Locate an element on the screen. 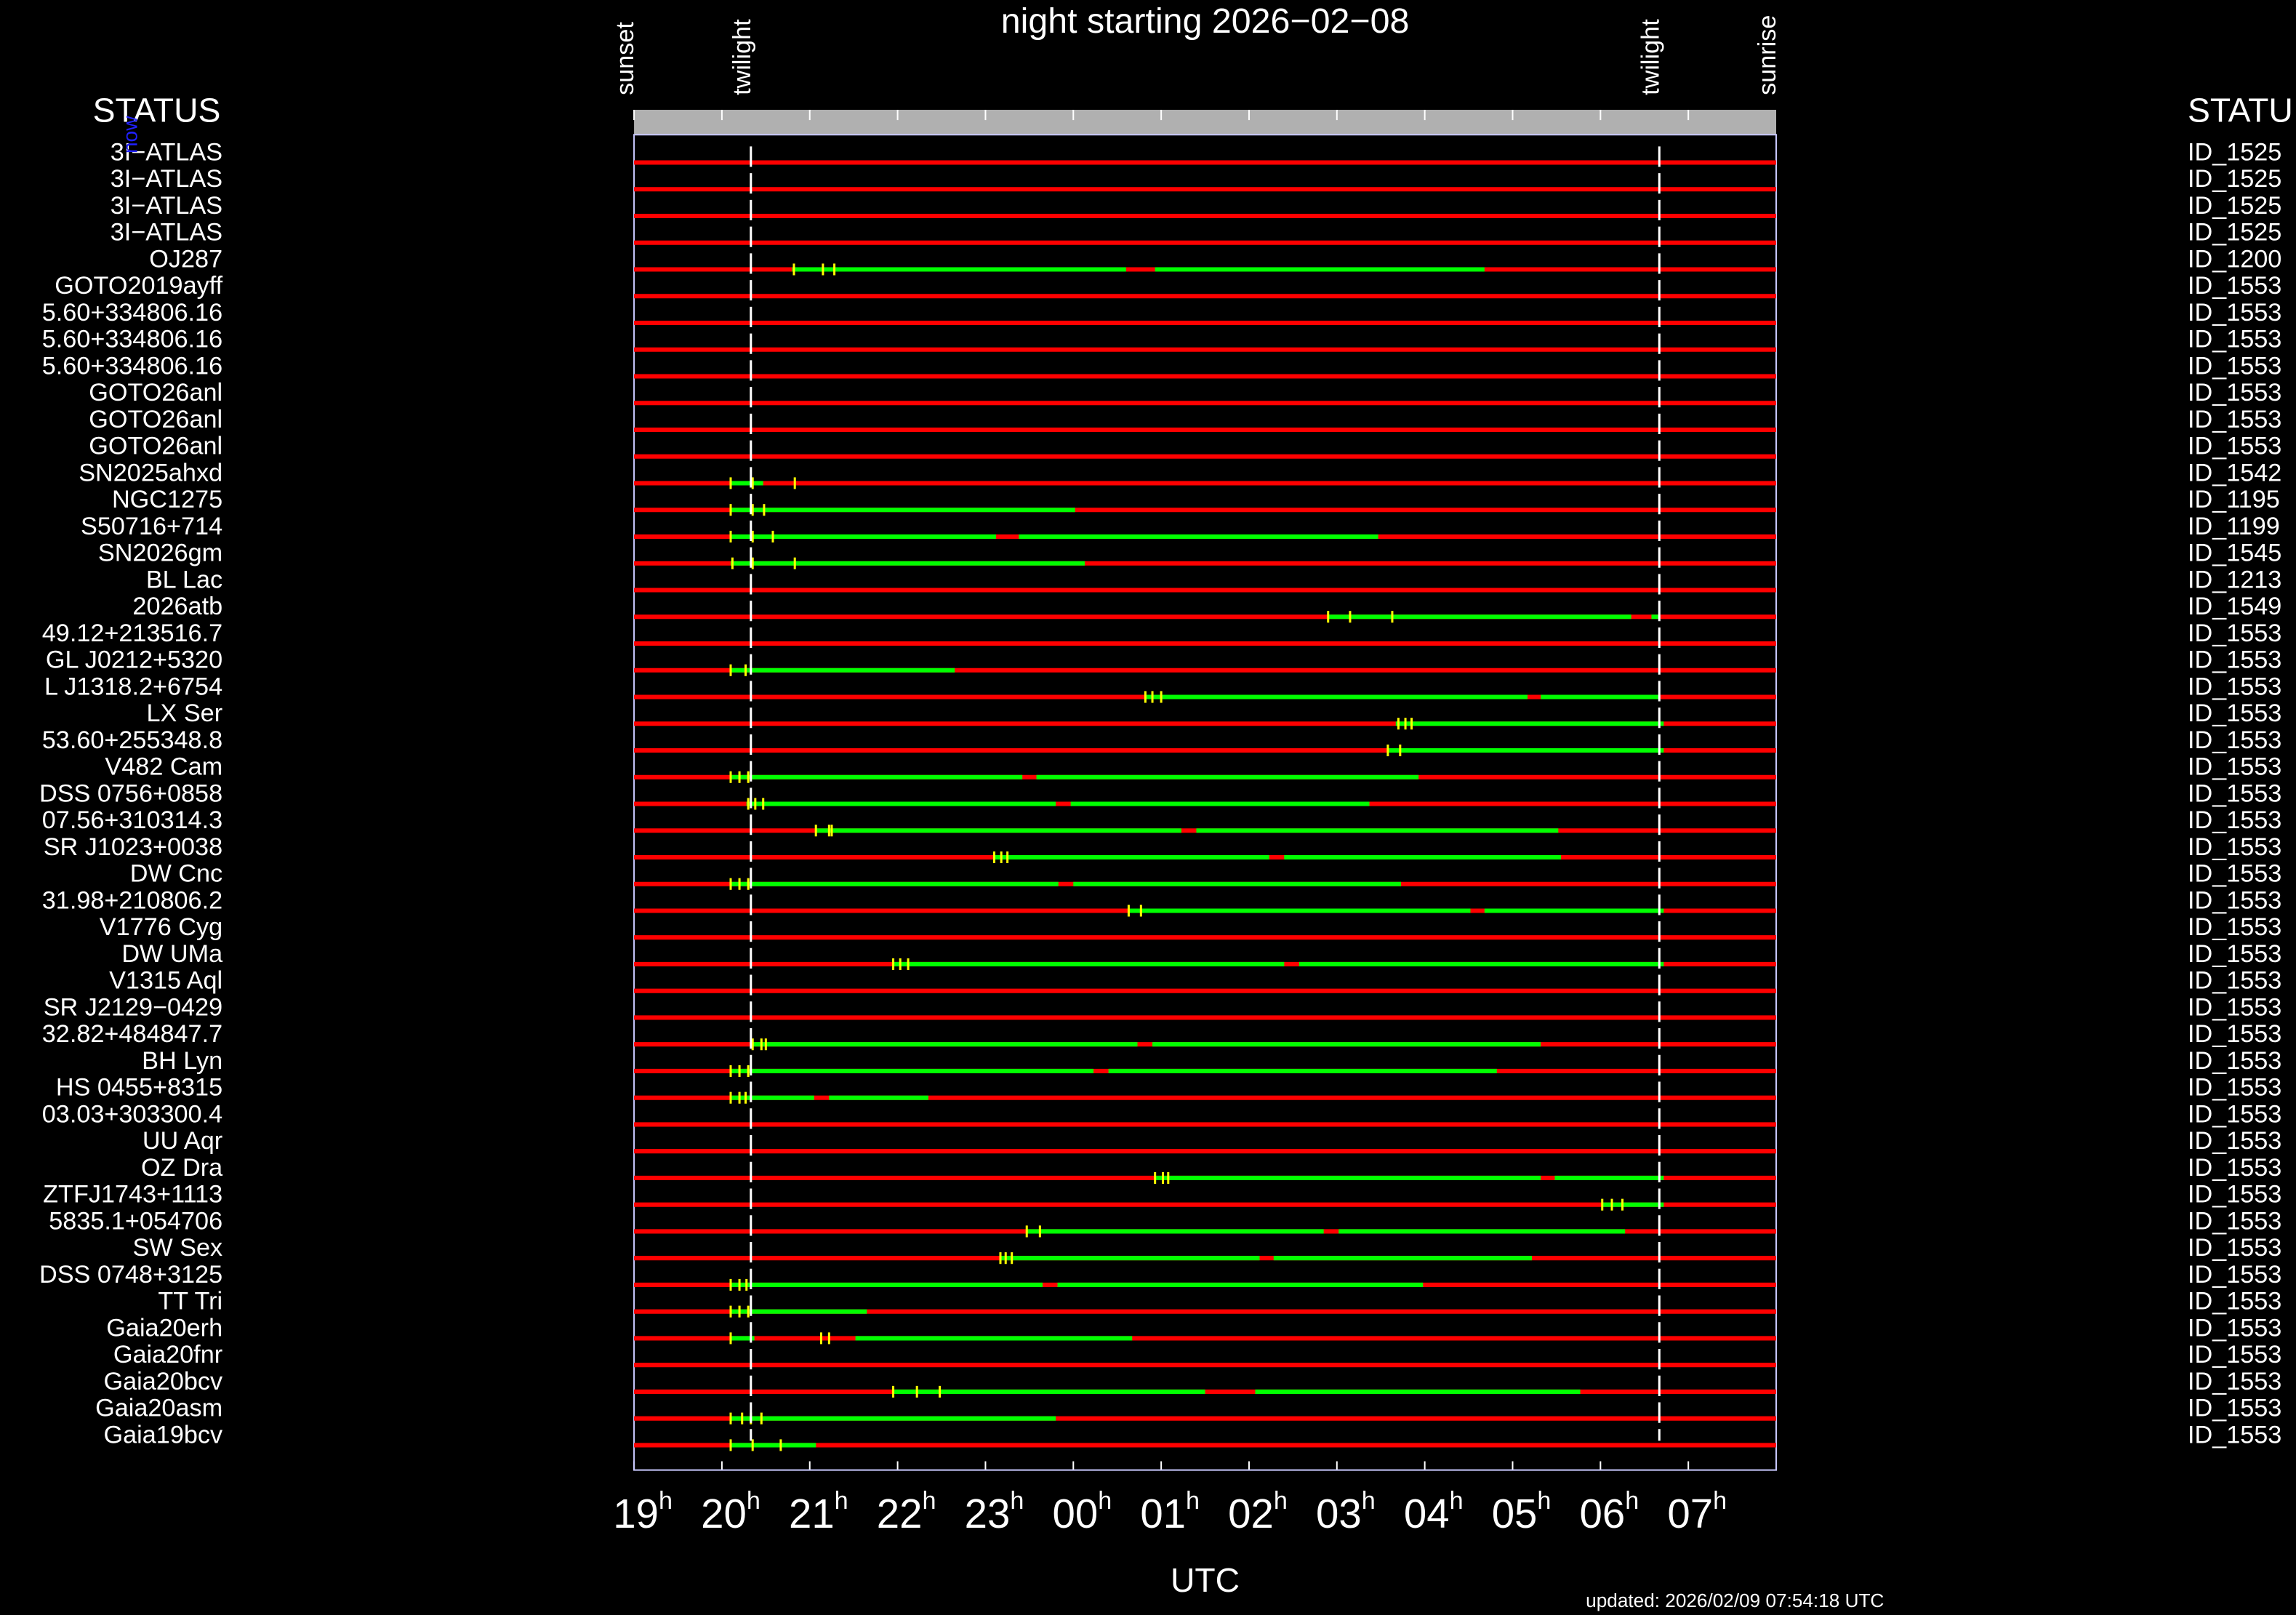 Image resolution: width=2296 pixels, height=1615 pixels. x-tick-label: 04h is located at coordinates (1434, 1511).